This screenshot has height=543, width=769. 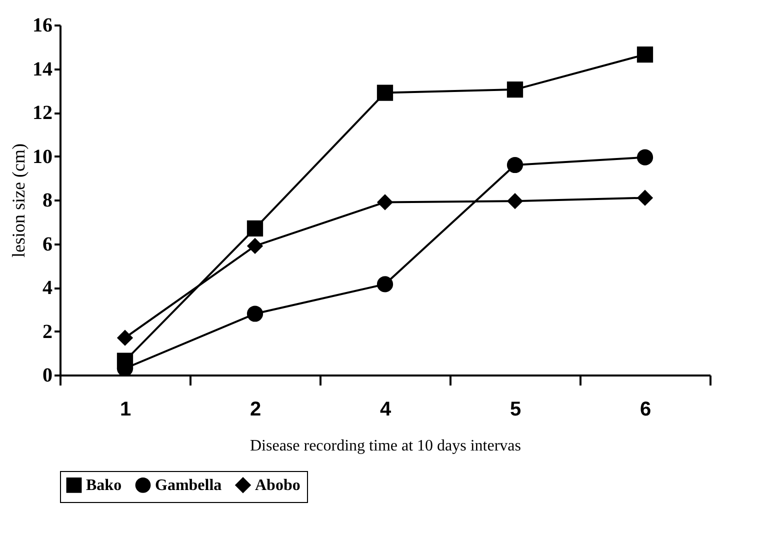 I want to click on y-tick-label: 16, so click(x=42, y=25).